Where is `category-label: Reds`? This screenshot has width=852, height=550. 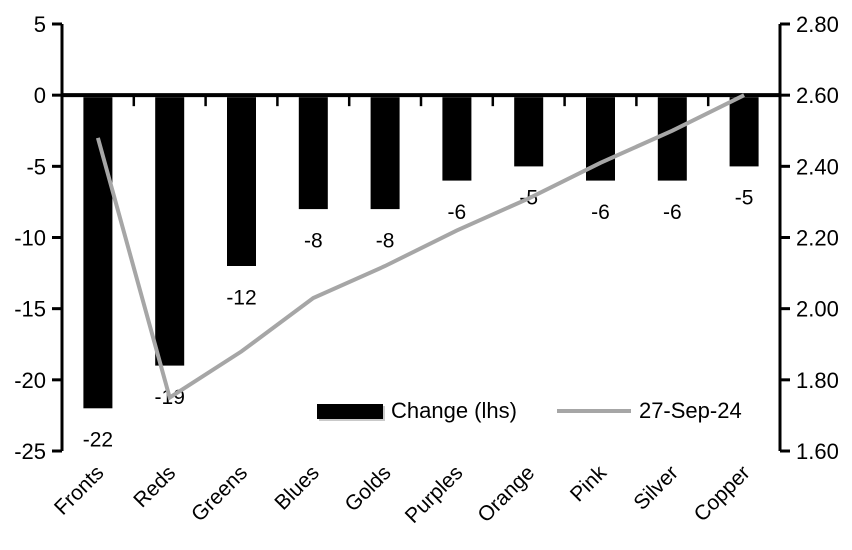
category-label: Reds is located at coordinates (154, 486).